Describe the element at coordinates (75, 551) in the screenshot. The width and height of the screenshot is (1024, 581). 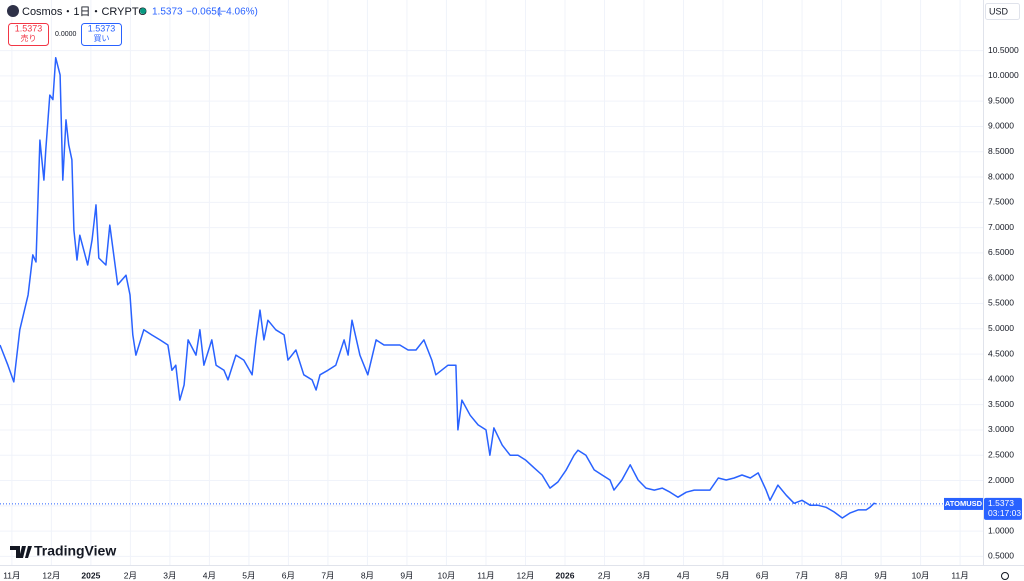
I see `brand: TradingView` at that location.